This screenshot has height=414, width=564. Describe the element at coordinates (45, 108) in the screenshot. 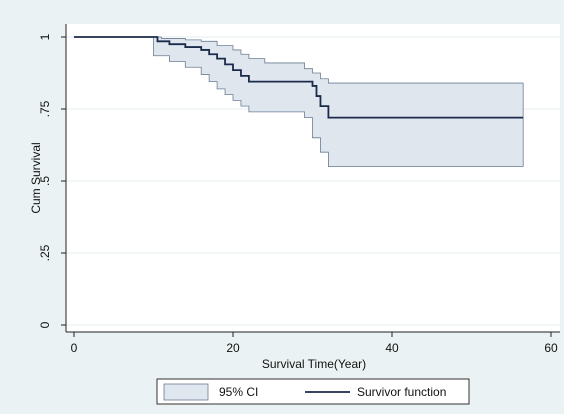

I see `y-tick-label: .75` at that location.